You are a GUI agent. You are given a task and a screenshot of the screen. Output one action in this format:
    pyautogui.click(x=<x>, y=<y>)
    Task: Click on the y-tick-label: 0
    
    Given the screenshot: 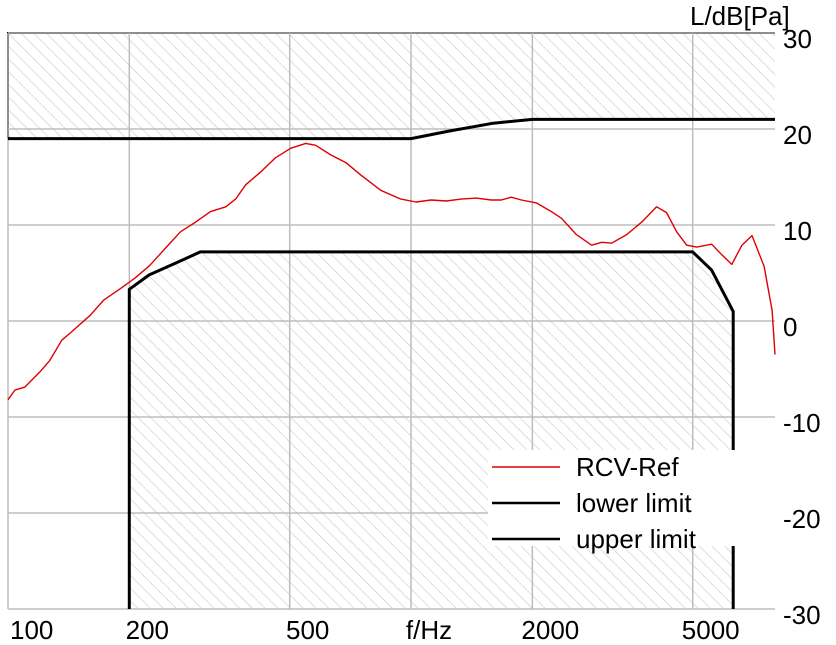 What is the action you would take?
    pyautogui.click(x=790, y=327)
    